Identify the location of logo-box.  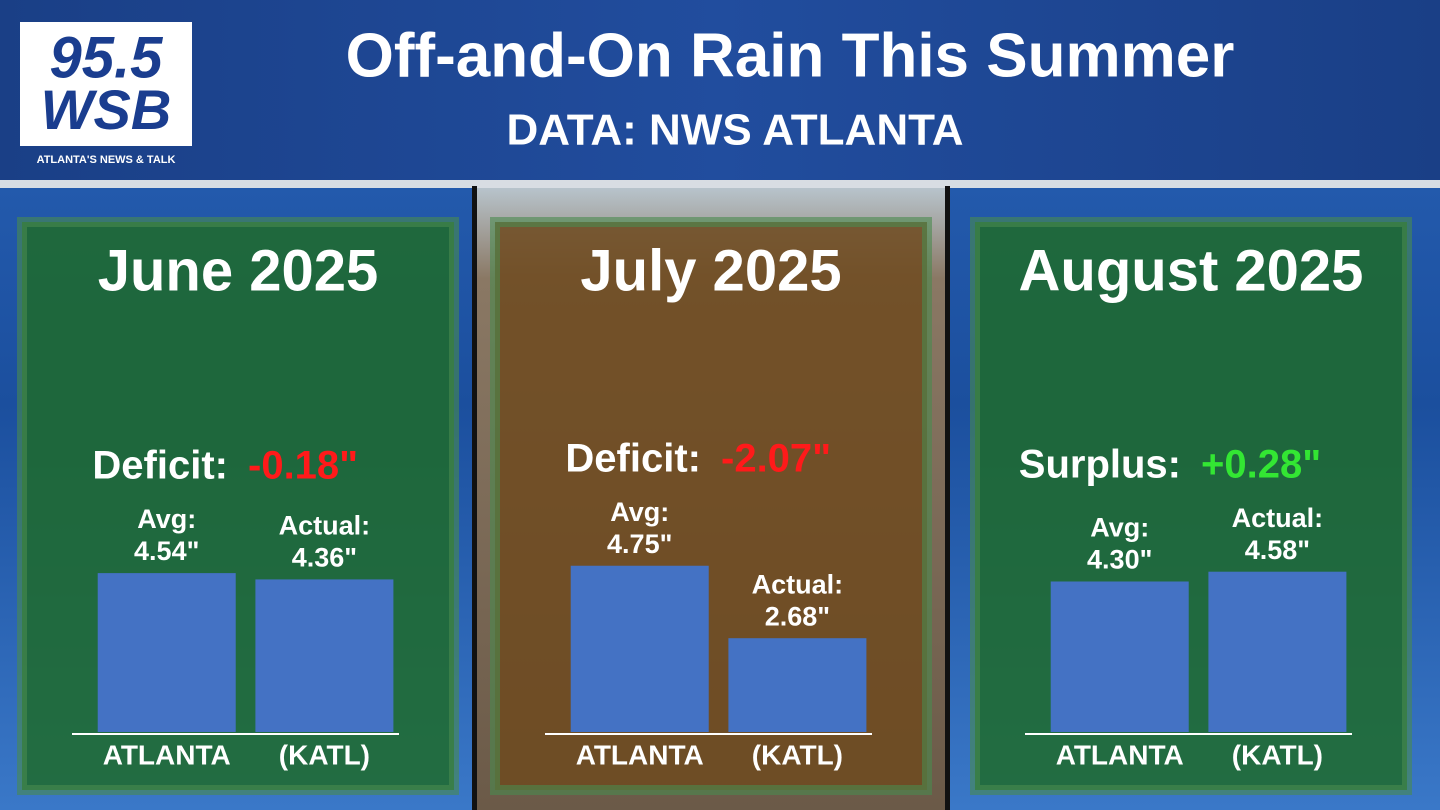
(106, 84).